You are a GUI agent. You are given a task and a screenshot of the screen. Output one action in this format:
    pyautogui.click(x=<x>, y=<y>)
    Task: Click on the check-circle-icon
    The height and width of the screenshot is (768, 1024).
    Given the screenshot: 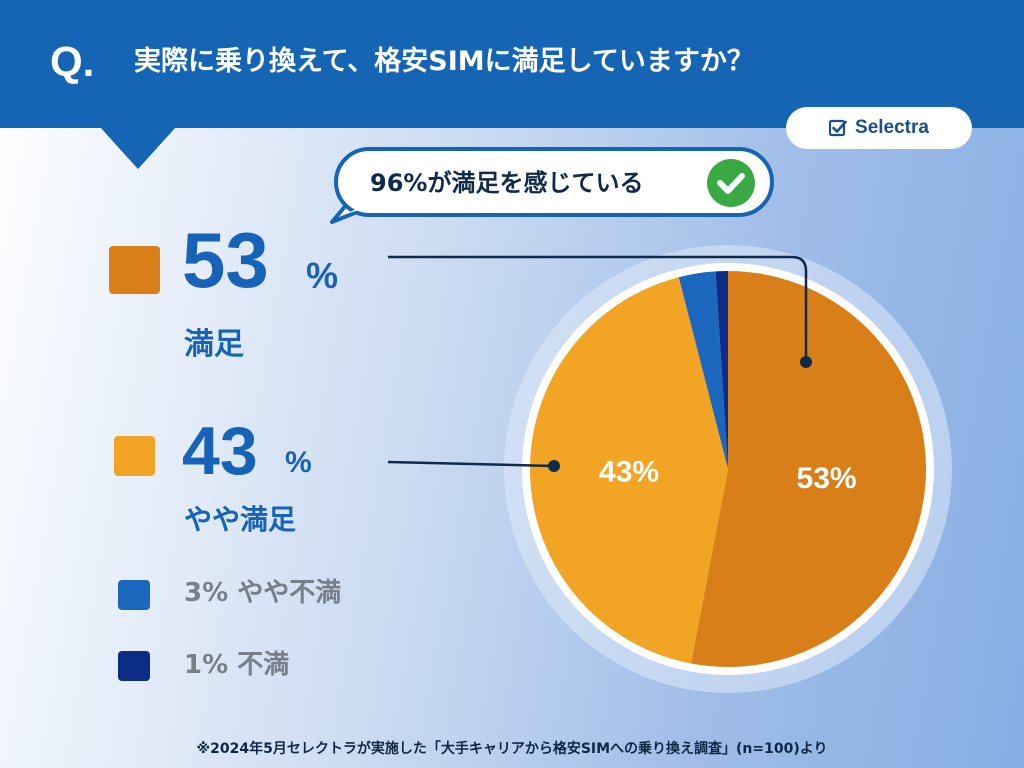 What is the action you would take?
    pyautogui.click(x=731, y=183)
    